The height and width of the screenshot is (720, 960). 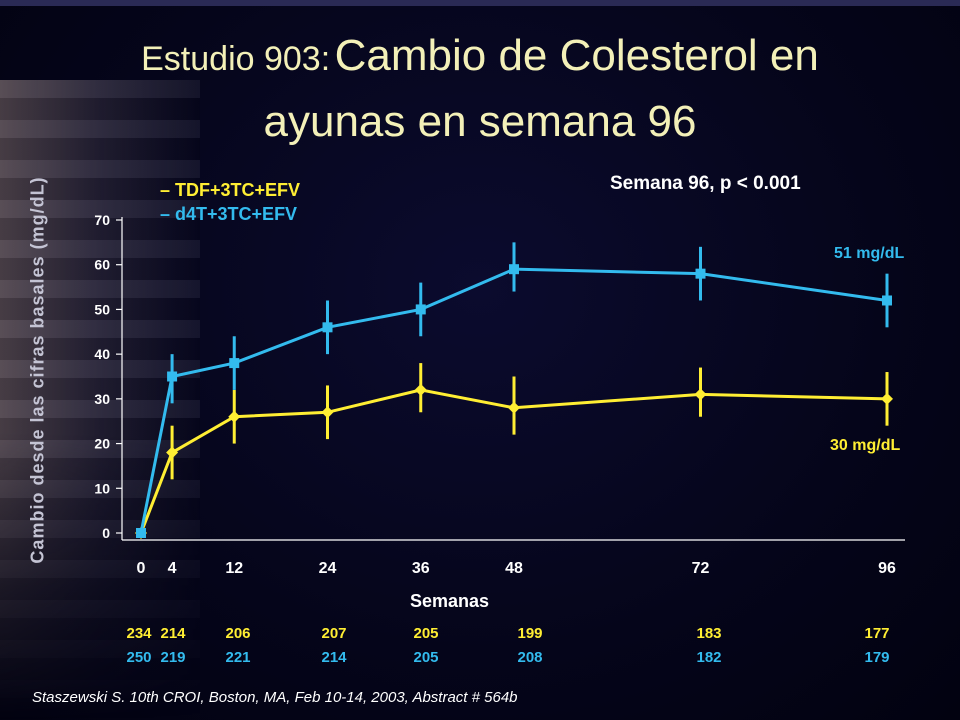 I want to click on n-d4t-w12: 221, so click(x=238, y=657).